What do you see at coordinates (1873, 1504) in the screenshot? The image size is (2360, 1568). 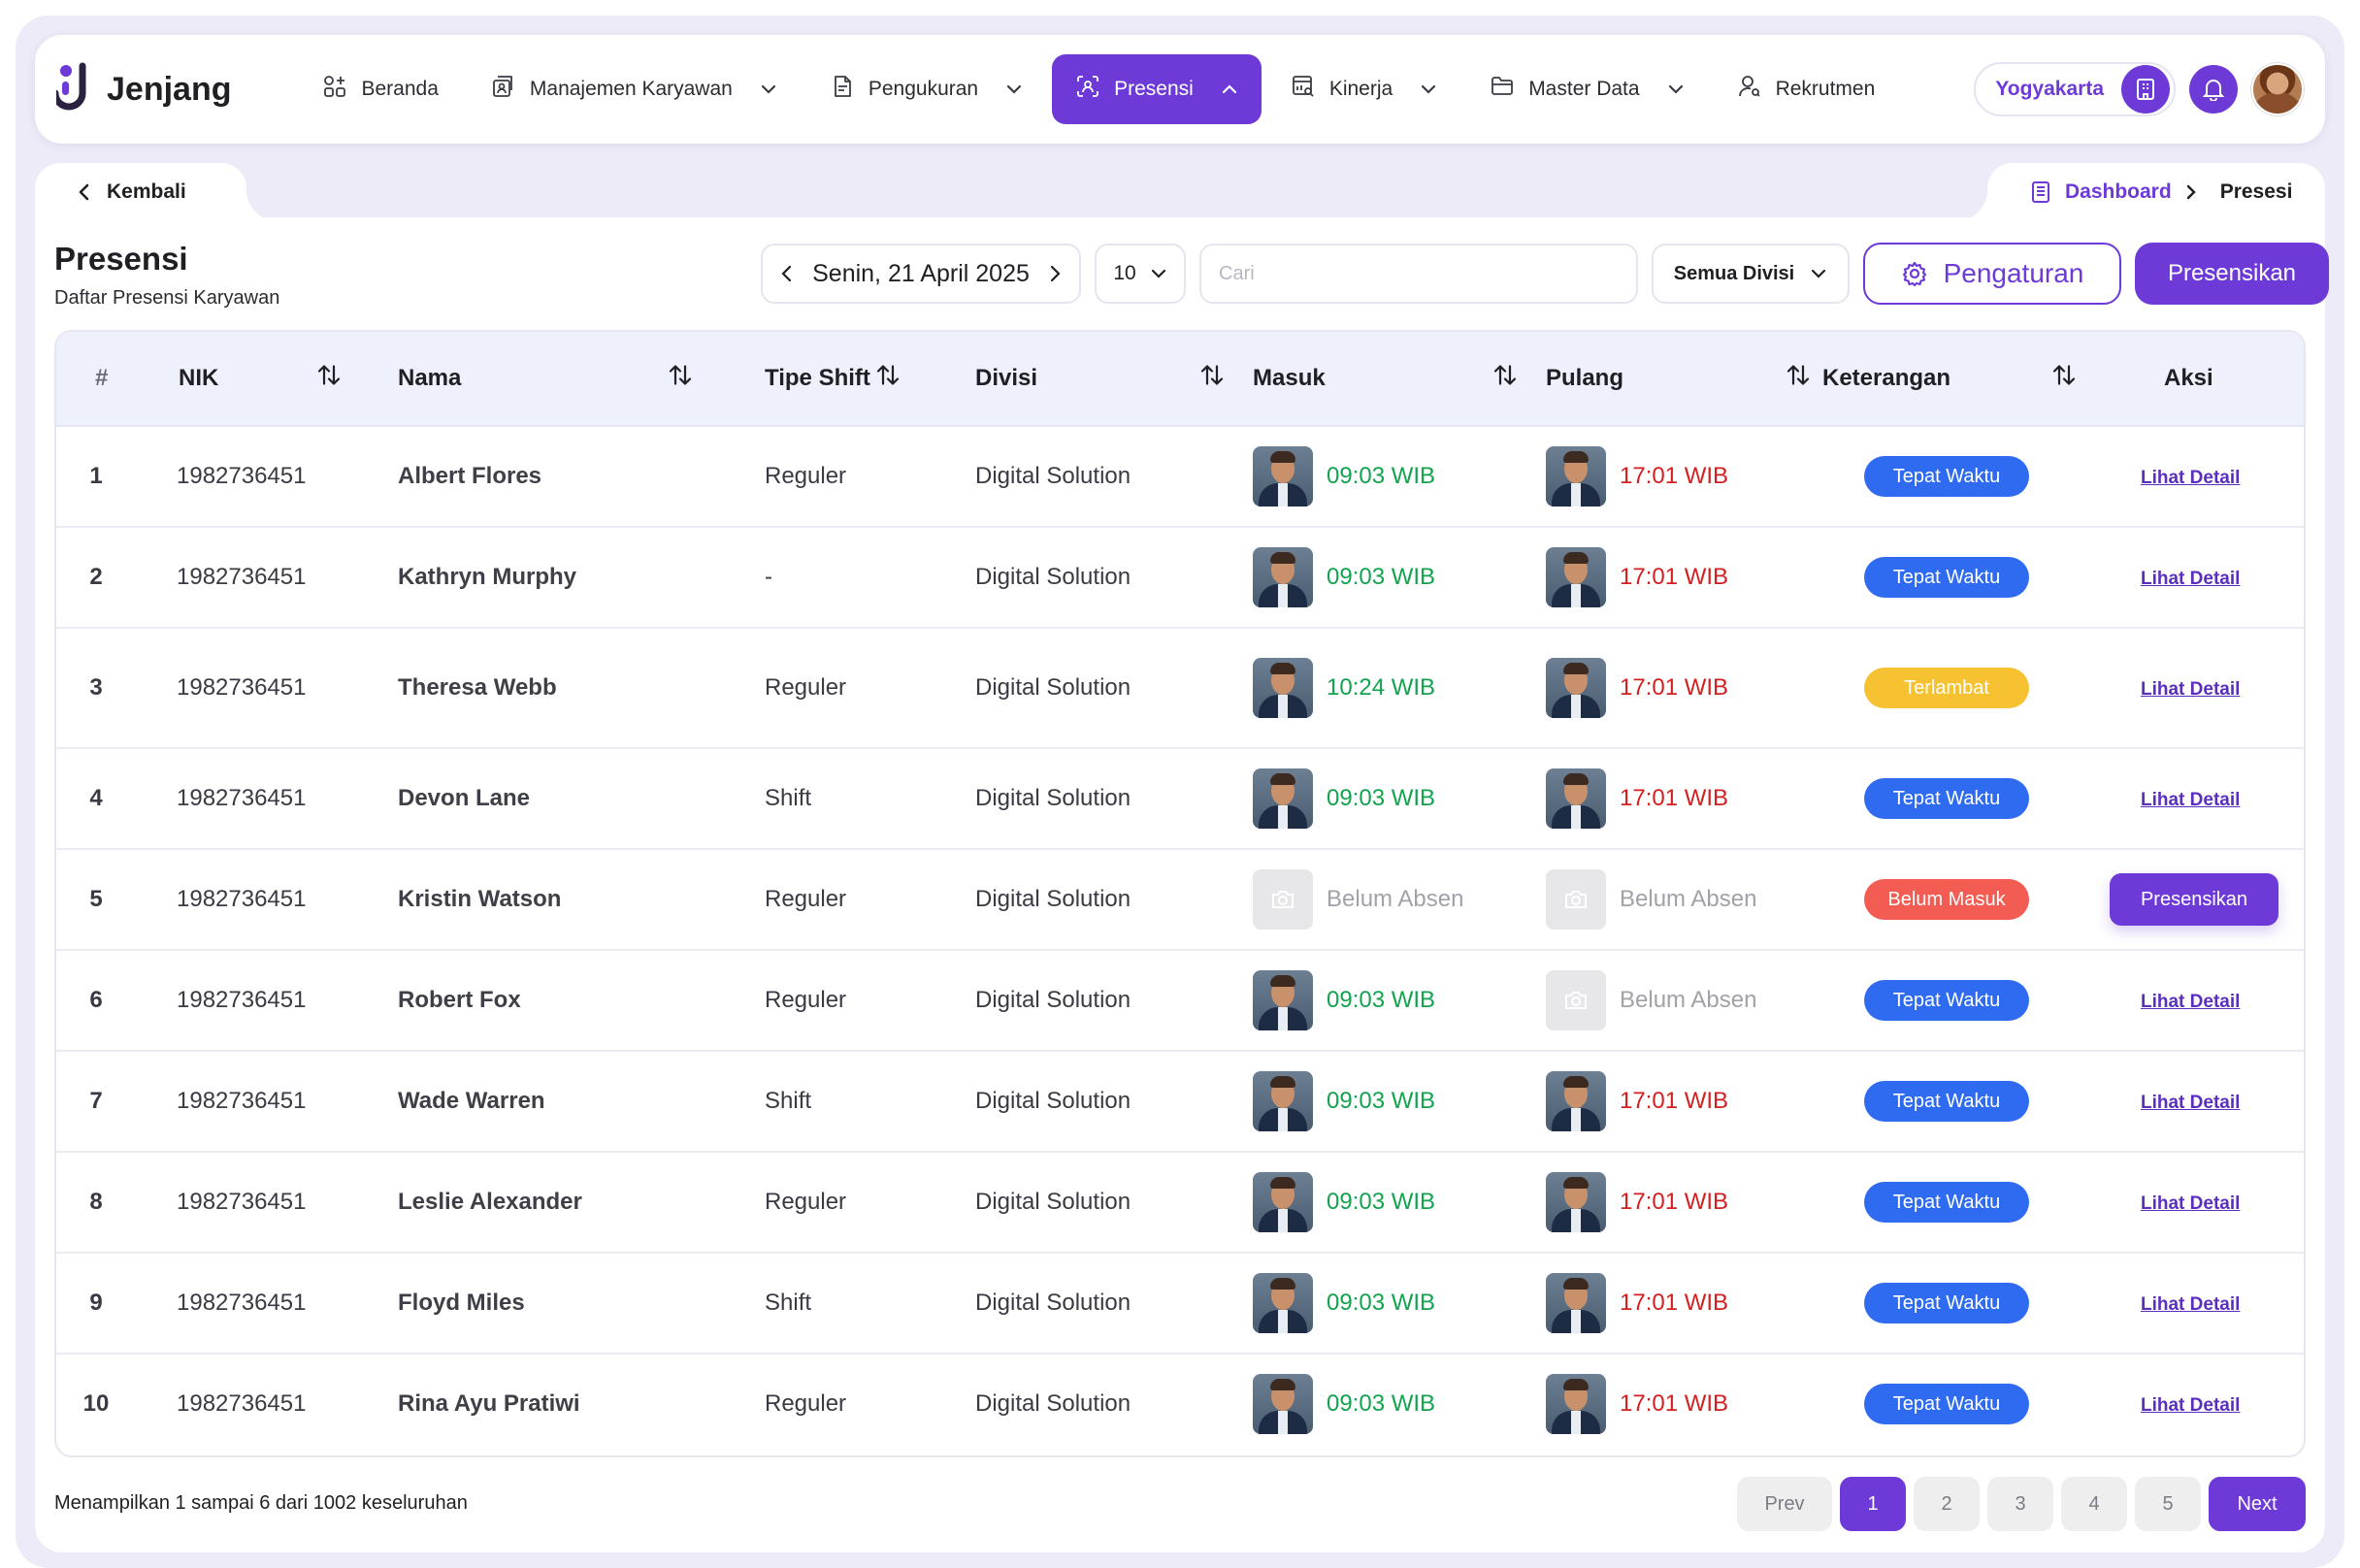 I see `page-button-1: 1` at bounding box center [1873, 1504].